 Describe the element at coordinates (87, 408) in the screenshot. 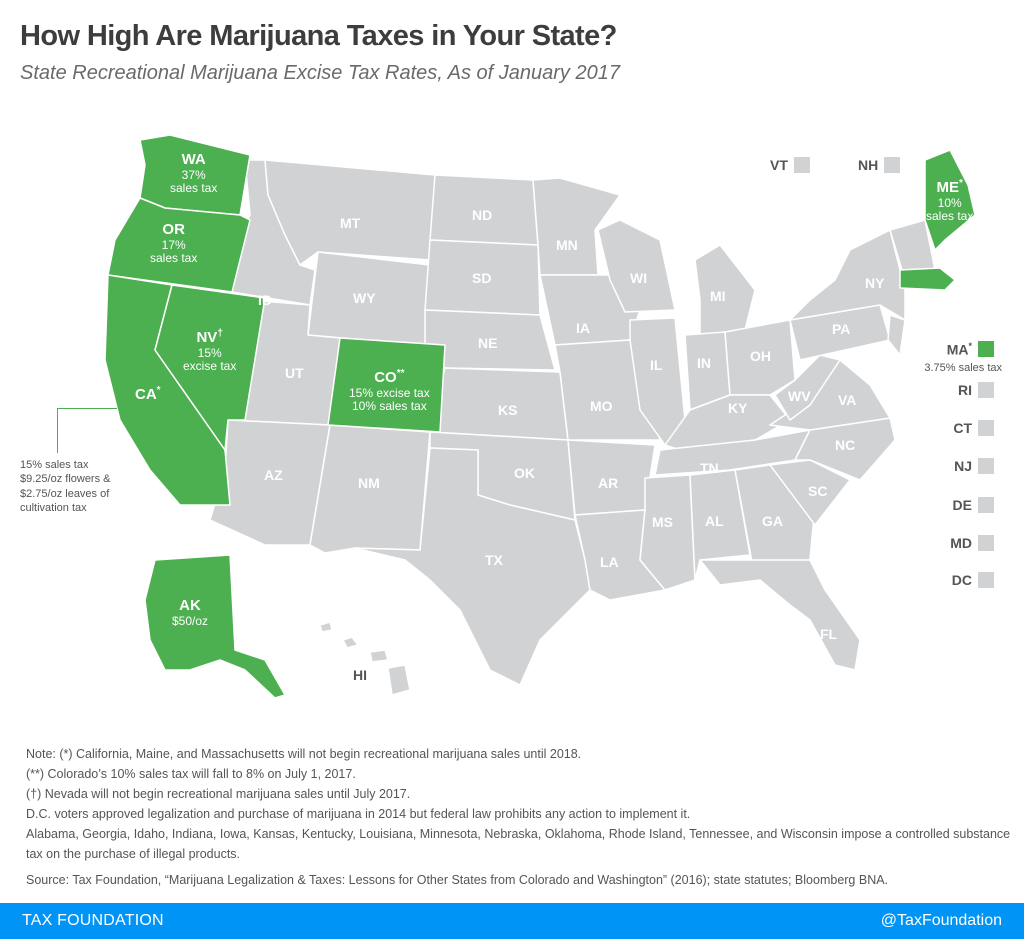

I see `ca-callout-line` at that location.